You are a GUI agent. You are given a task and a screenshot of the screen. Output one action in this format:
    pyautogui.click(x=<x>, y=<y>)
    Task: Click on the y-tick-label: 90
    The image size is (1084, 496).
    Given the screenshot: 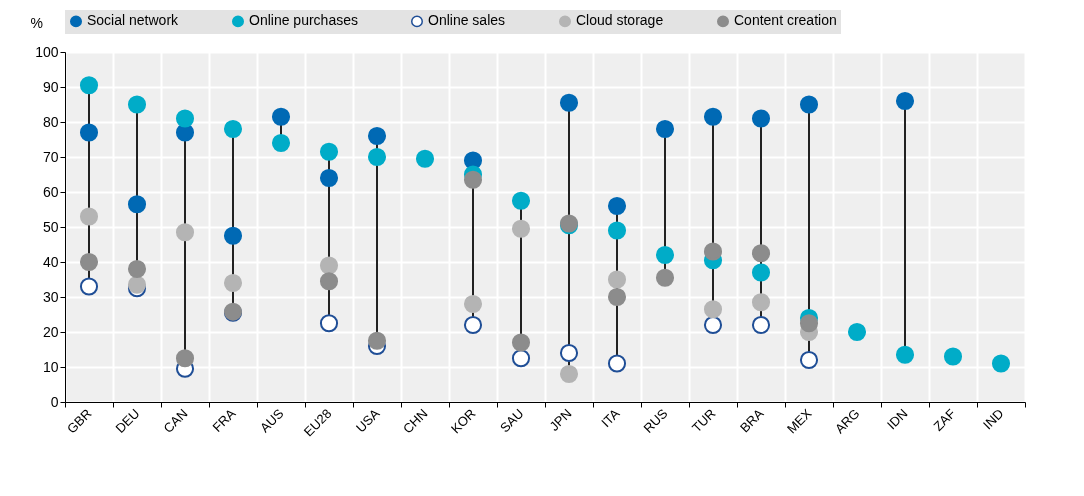 What is the action you would take?
    pyautogui.click(x=50, y=86)
    